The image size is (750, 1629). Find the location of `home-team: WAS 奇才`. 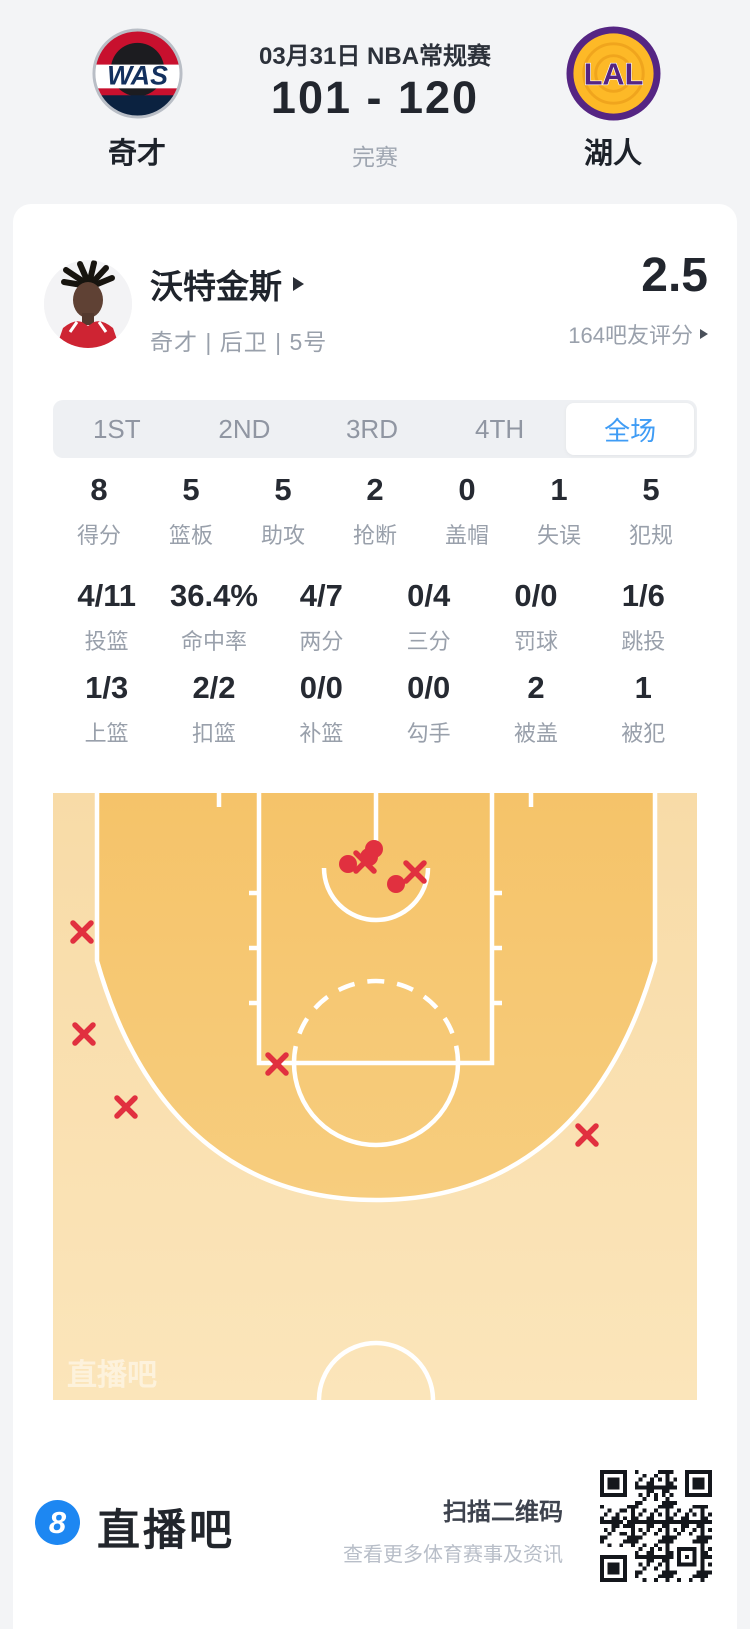

home-team: WAS 奇才 is located at coordinates (137, 99).